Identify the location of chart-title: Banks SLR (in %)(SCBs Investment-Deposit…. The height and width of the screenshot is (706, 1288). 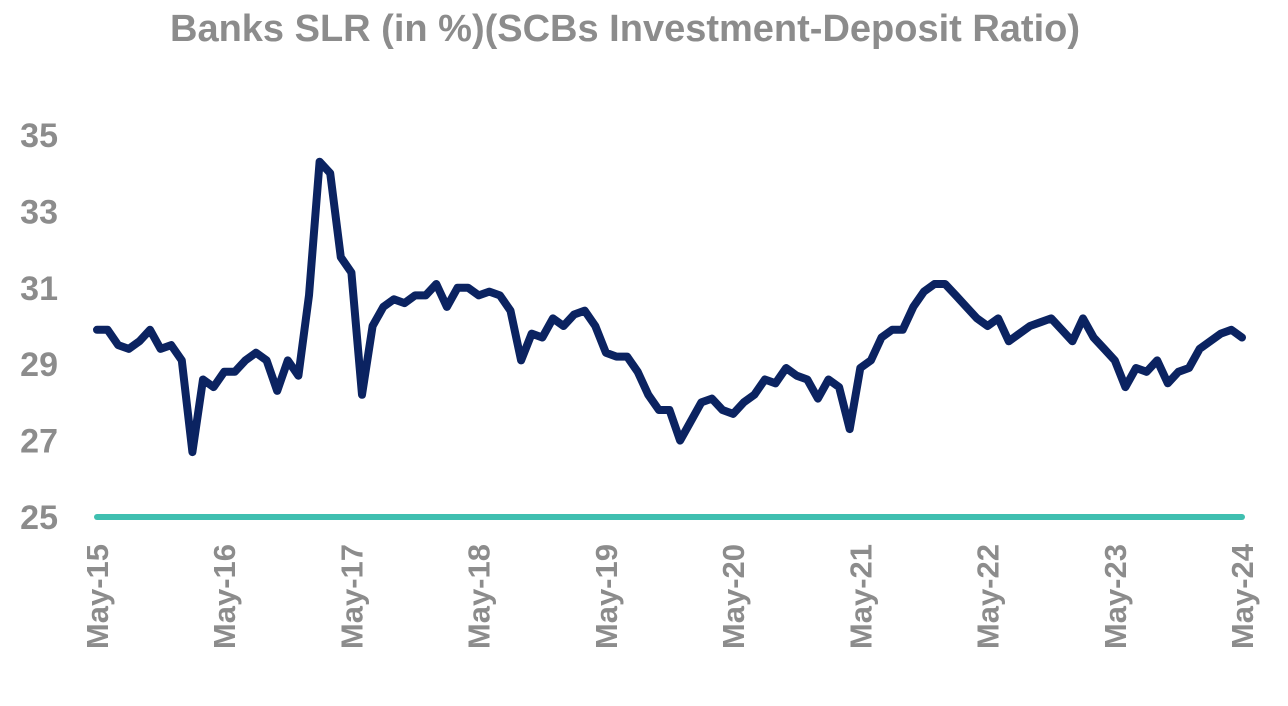
(625, 29).